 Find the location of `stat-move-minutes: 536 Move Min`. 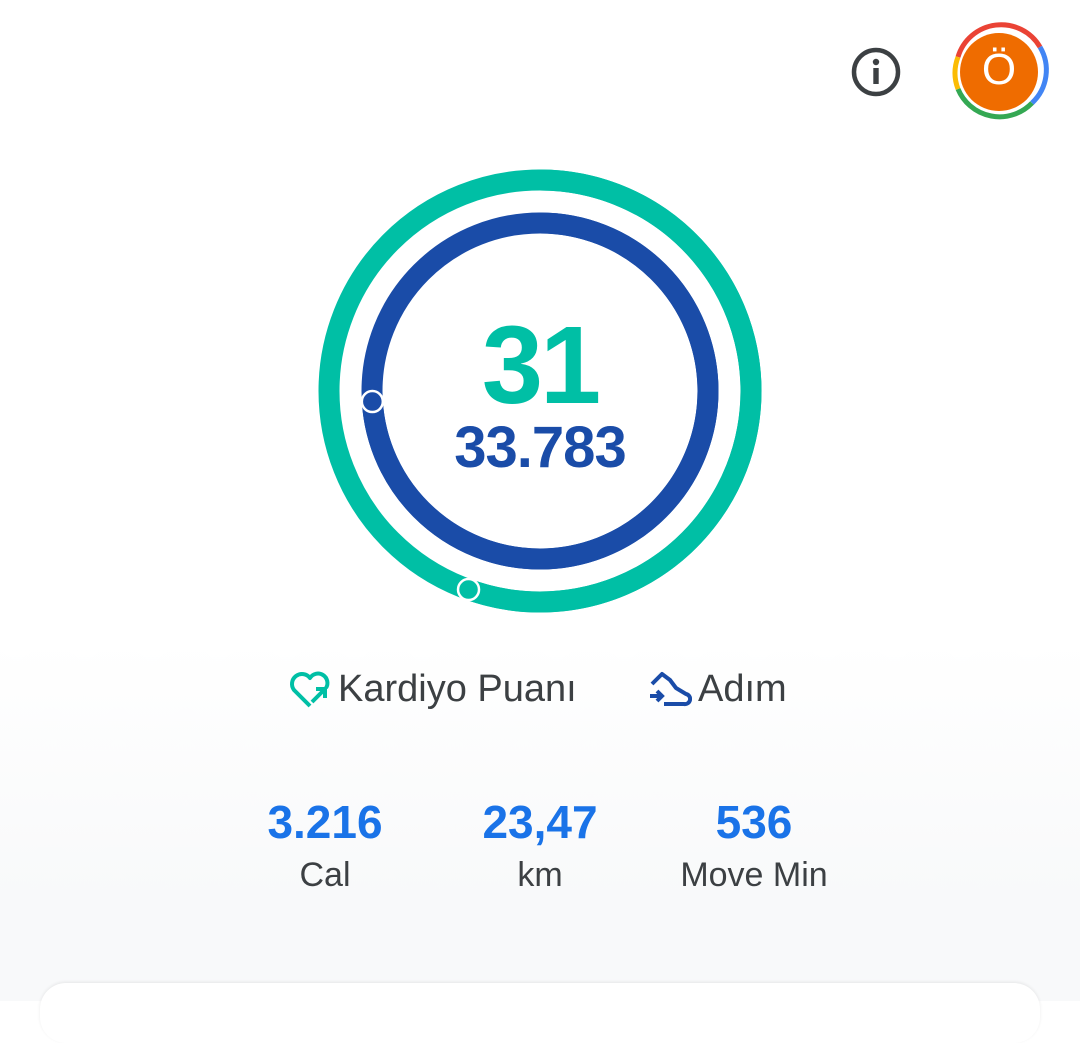

stat-move-minutes: 536 Move Min is located at coordinates (754, 847).